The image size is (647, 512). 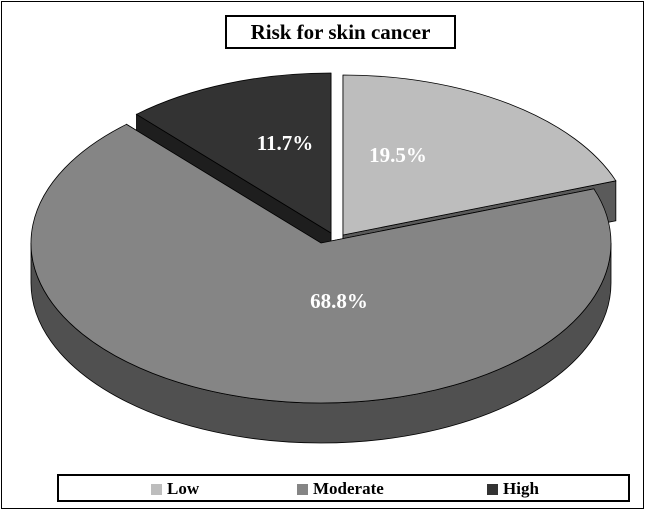 I want to click on legend-label-moderate: Moderate, so click(x=348, y=488).